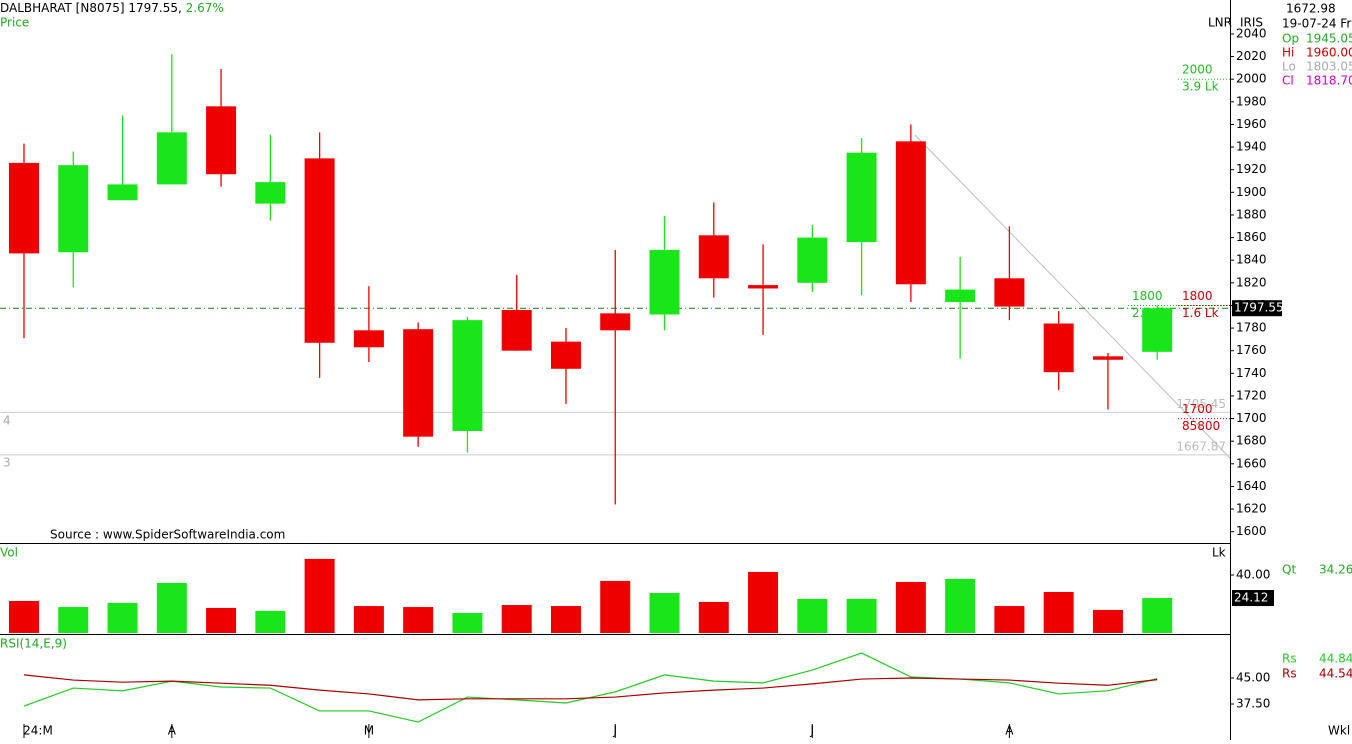  I want to click on info-key: Lo, so click(1289, 67).